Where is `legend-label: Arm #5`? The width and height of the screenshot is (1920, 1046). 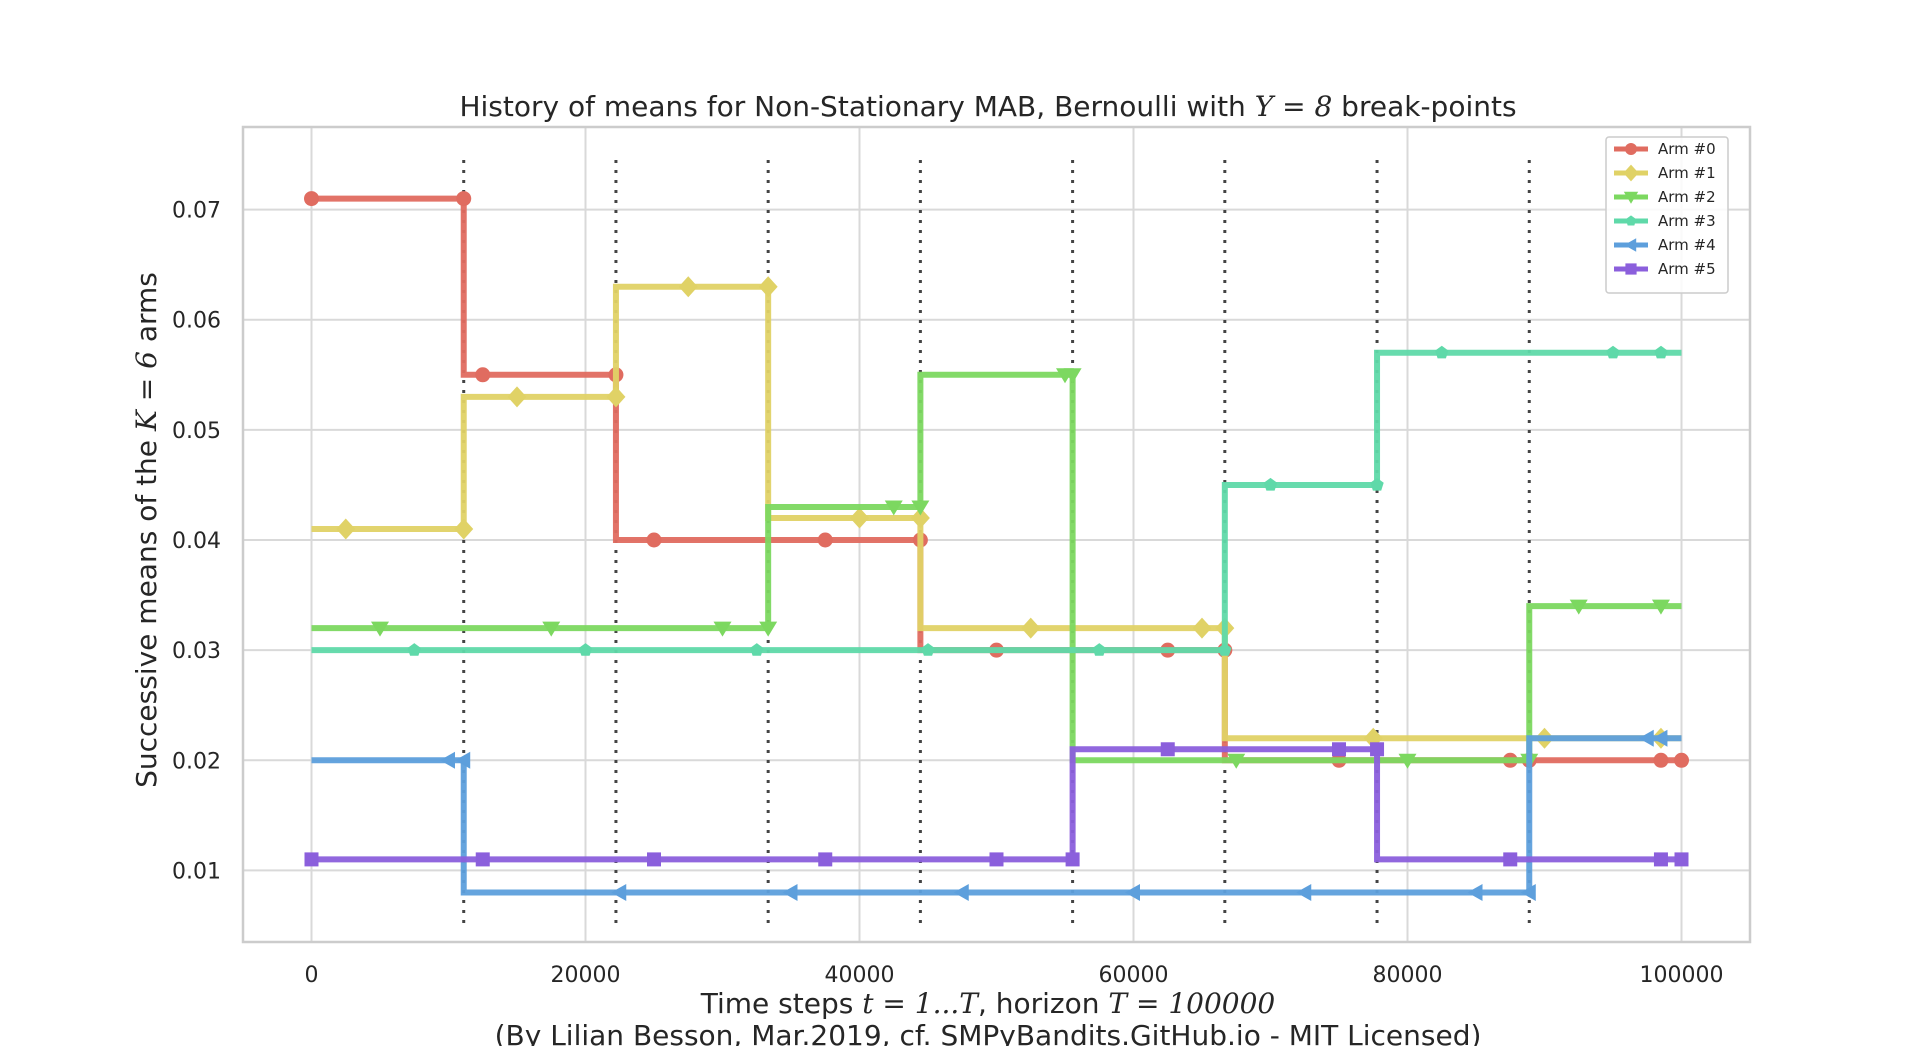
legend-label: Arm #5 is located at coordinates (1687, 269).